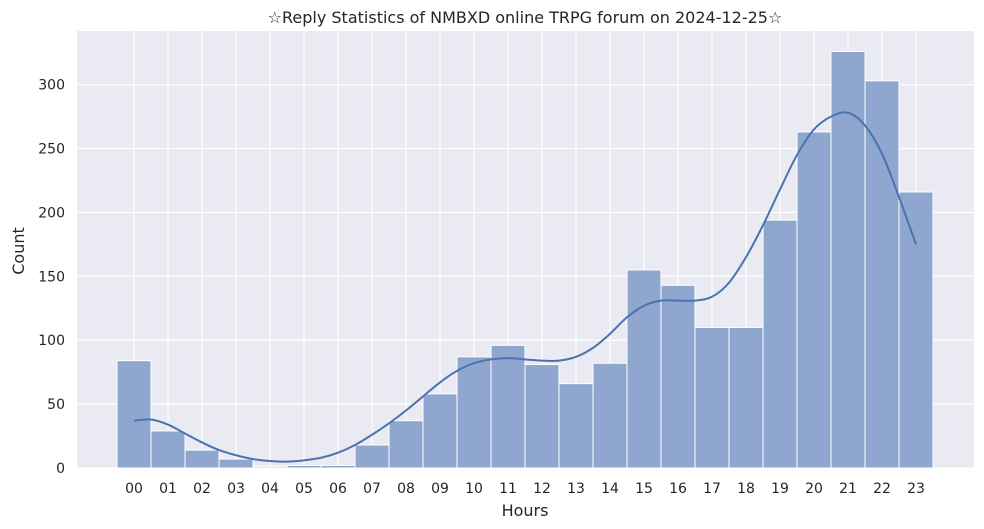 The height and width of the screenshot is (529, 984). What do you see at coordinates (51, 341) in the screenshot?
I see `y-tick-label: 100` at bounding box center [51, 341].